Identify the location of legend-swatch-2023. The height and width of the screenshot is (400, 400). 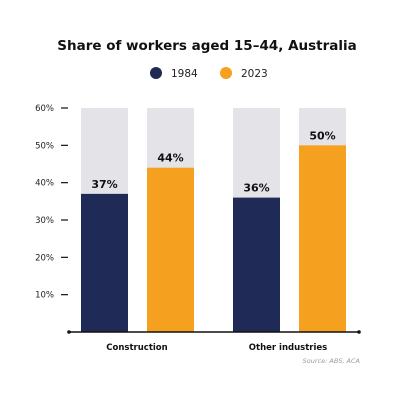
(226, 73).